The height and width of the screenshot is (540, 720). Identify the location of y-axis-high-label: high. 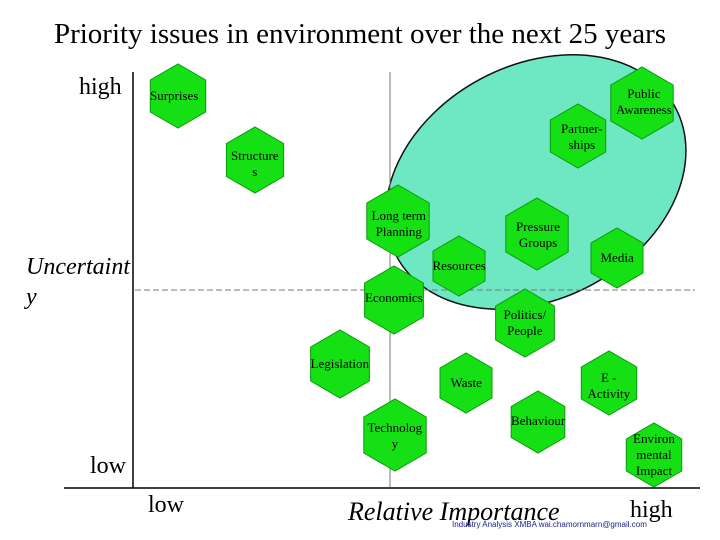
(100, 87).